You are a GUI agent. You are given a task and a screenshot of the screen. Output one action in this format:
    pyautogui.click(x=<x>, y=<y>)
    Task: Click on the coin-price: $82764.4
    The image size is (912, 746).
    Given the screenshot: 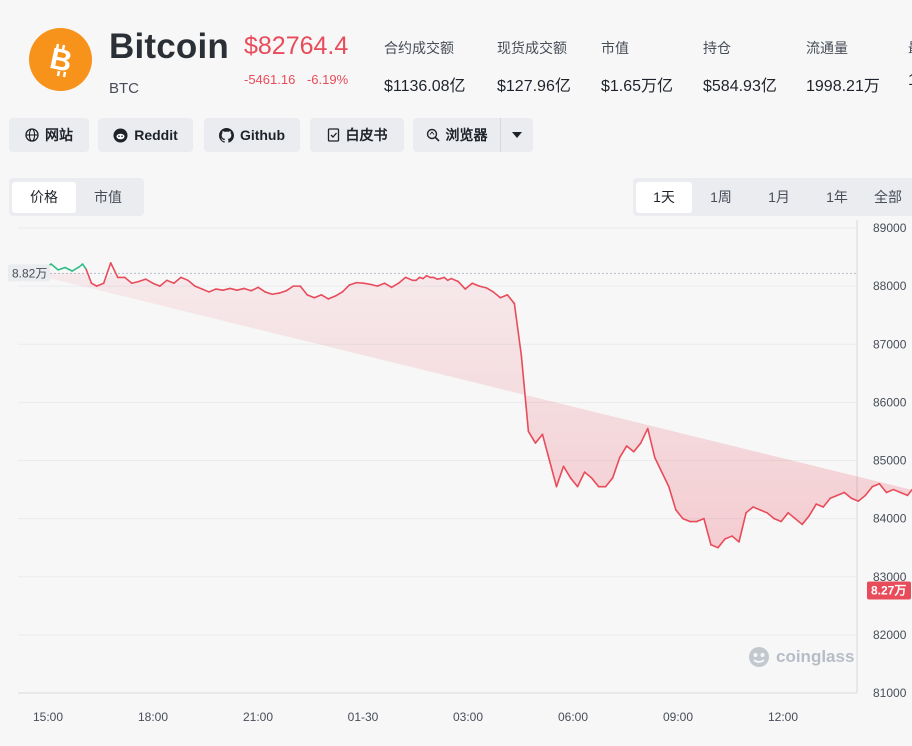 What is the action you would take?
    pyautogui.click(x=296, y=46)
    